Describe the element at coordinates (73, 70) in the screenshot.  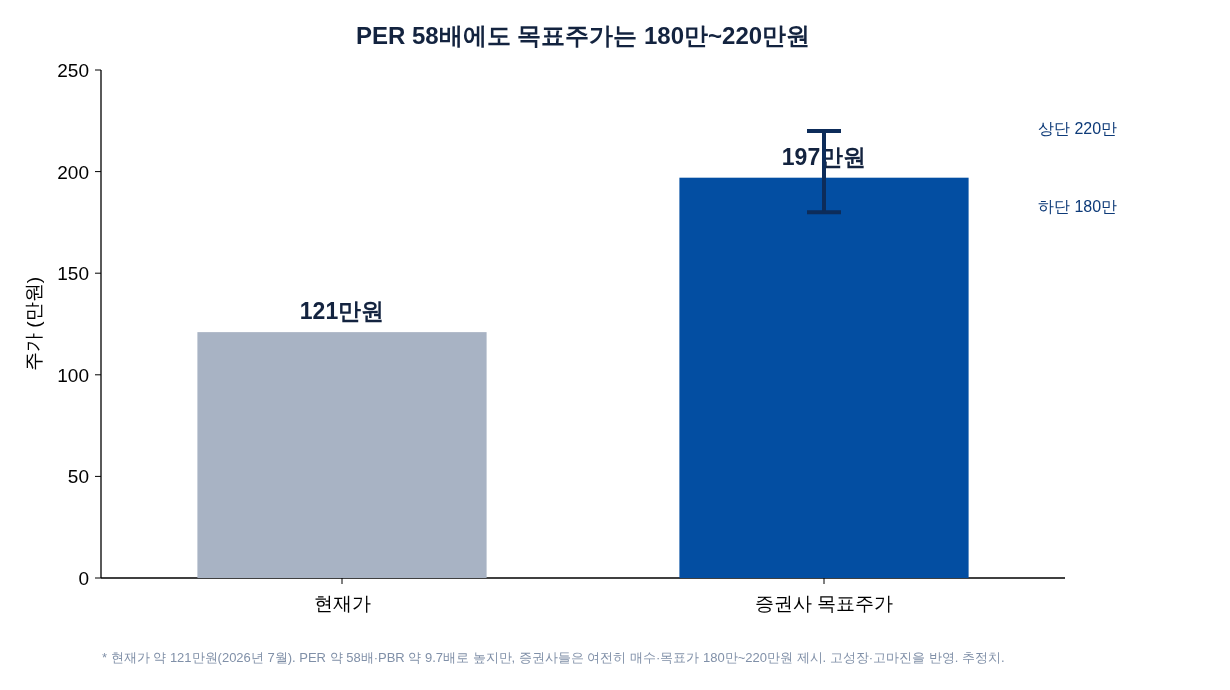
I see `y-tick-label: 250` at that location.